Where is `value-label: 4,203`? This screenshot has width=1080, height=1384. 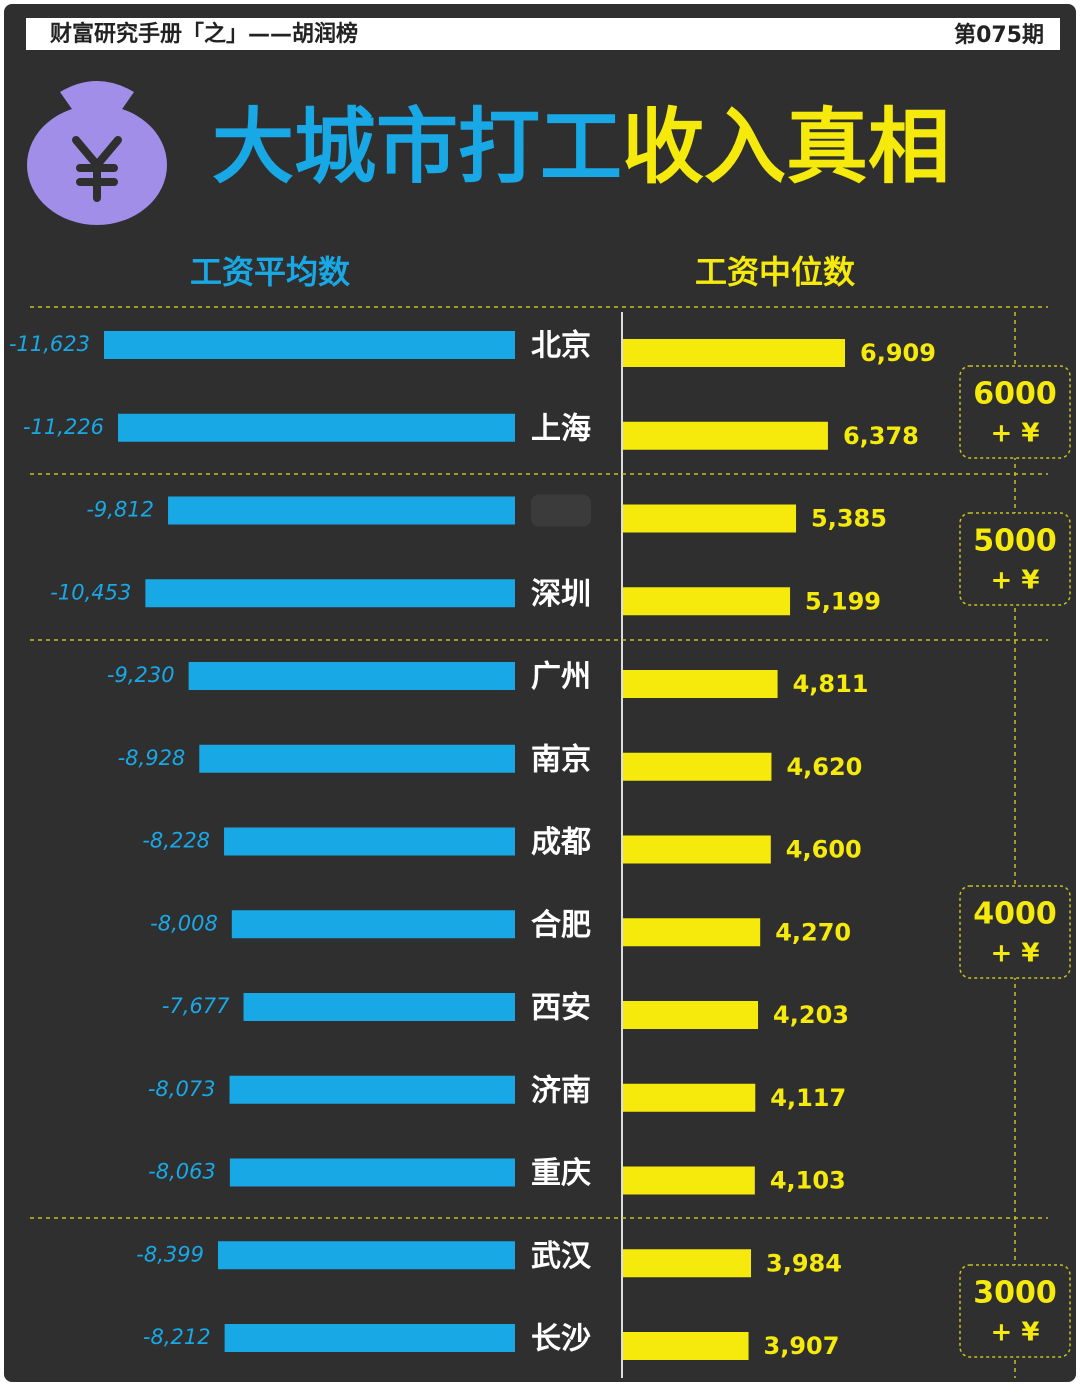 value-label: 4,203 is located at coordinates (811, 1015).